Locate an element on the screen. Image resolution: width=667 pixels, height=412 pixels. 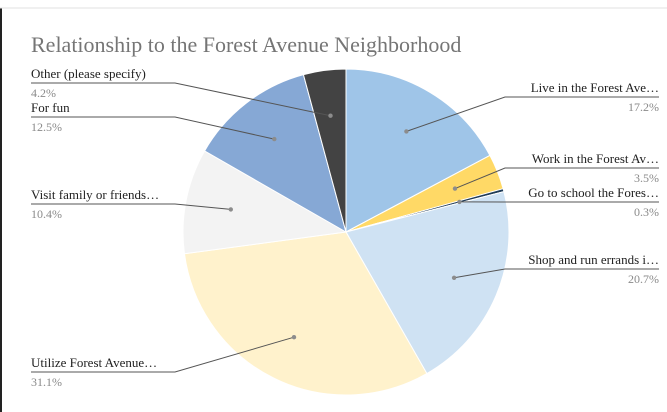
slice-label: For fun is located at coordinates (50, 107).